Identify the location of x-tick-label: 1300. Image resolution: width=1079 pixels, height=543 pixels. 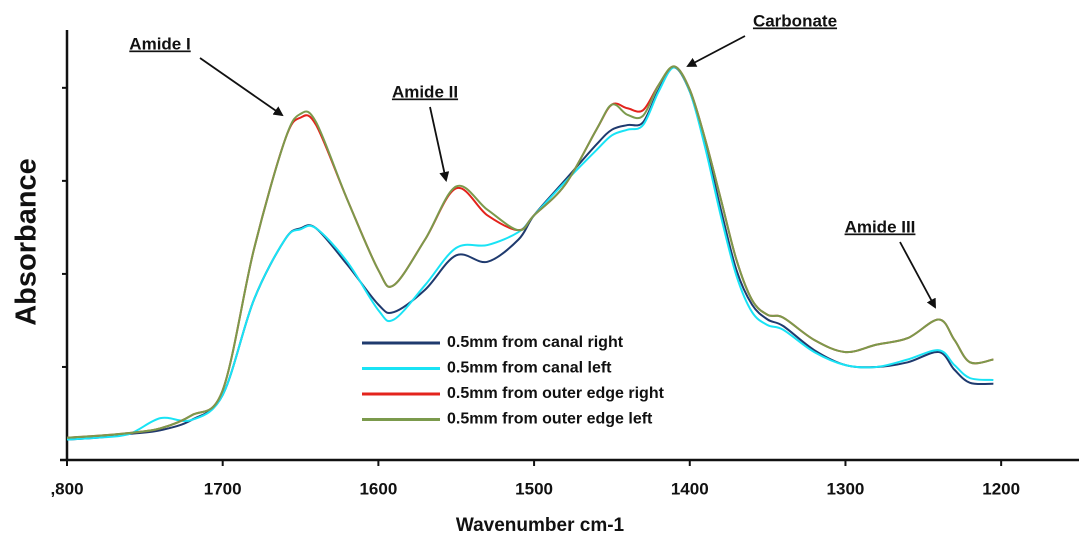
(846, 488).